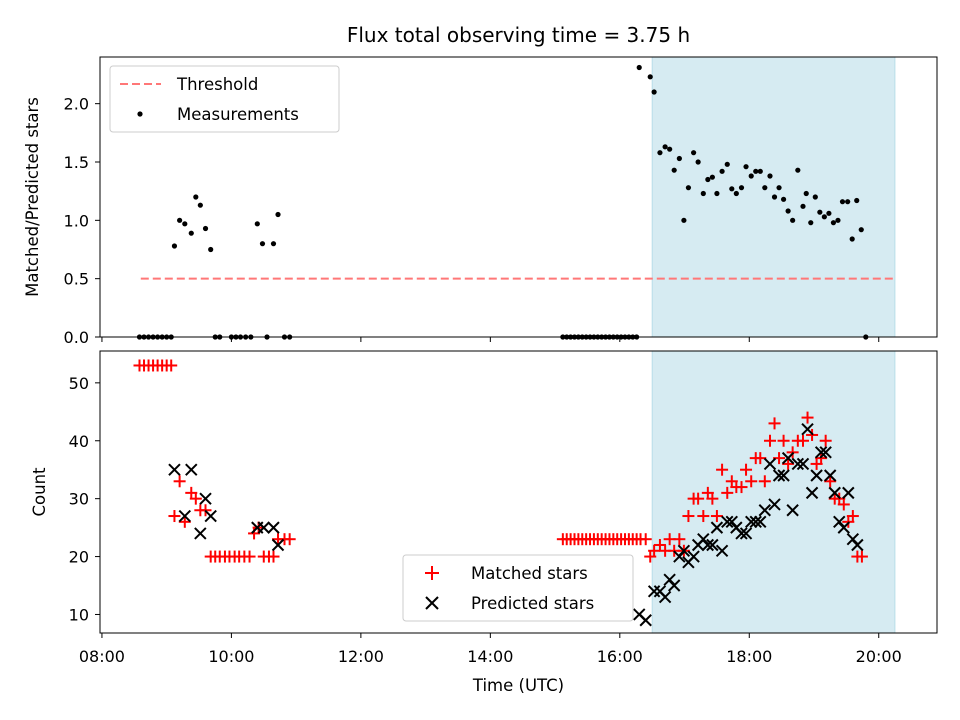 This screenshot has height=720, width=960. What do you see at coordinates (749, 656) in the screenshot?
I see `x-tick-label: 18:00` at bounding box center [749, 656].